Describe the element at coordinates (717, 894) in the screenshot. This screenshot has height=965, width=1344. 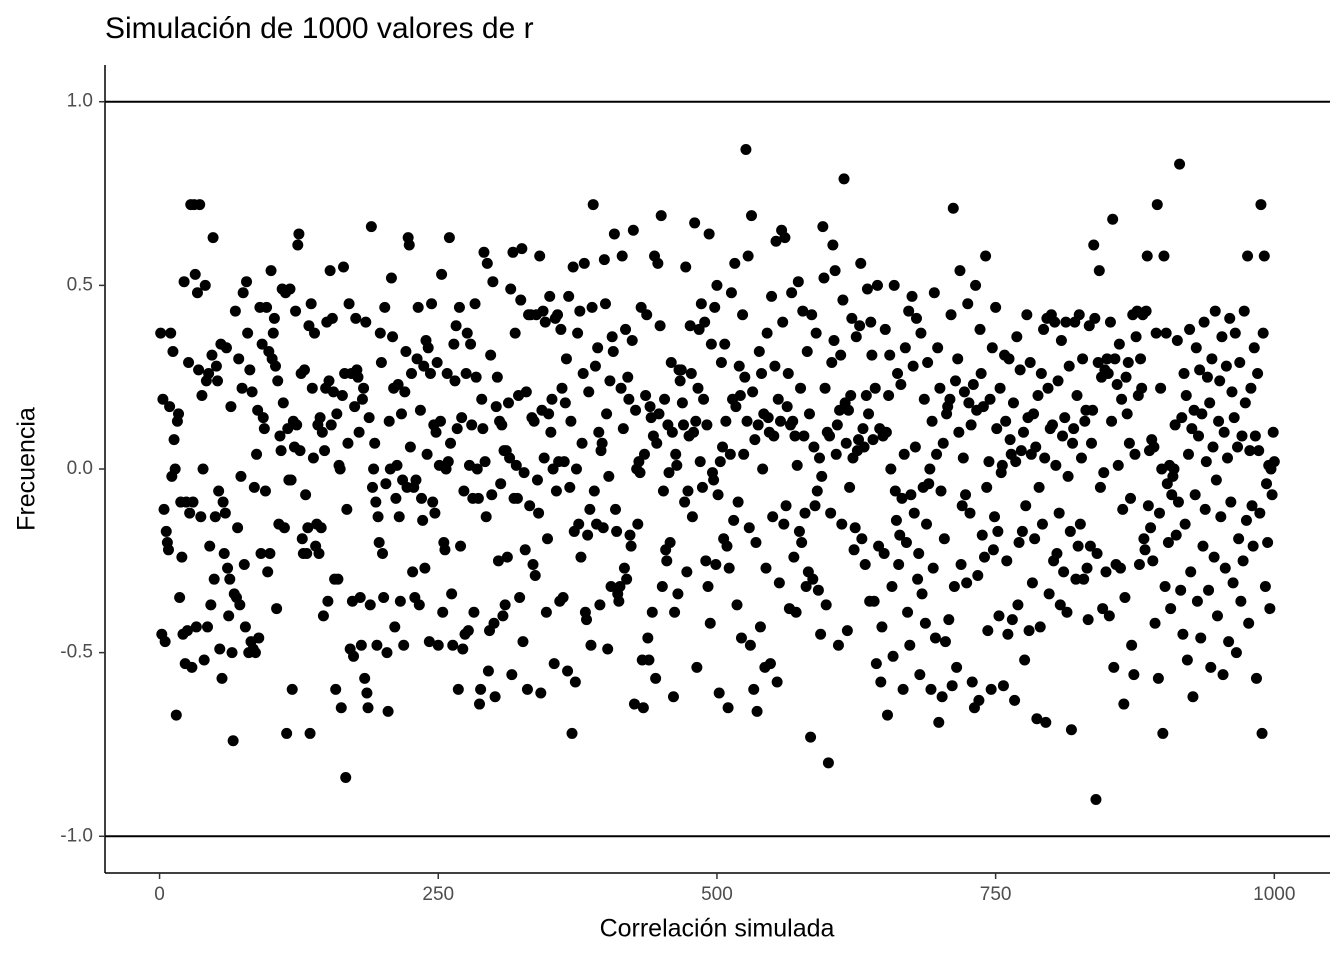
I see `x-tick-label: 500` at that location.